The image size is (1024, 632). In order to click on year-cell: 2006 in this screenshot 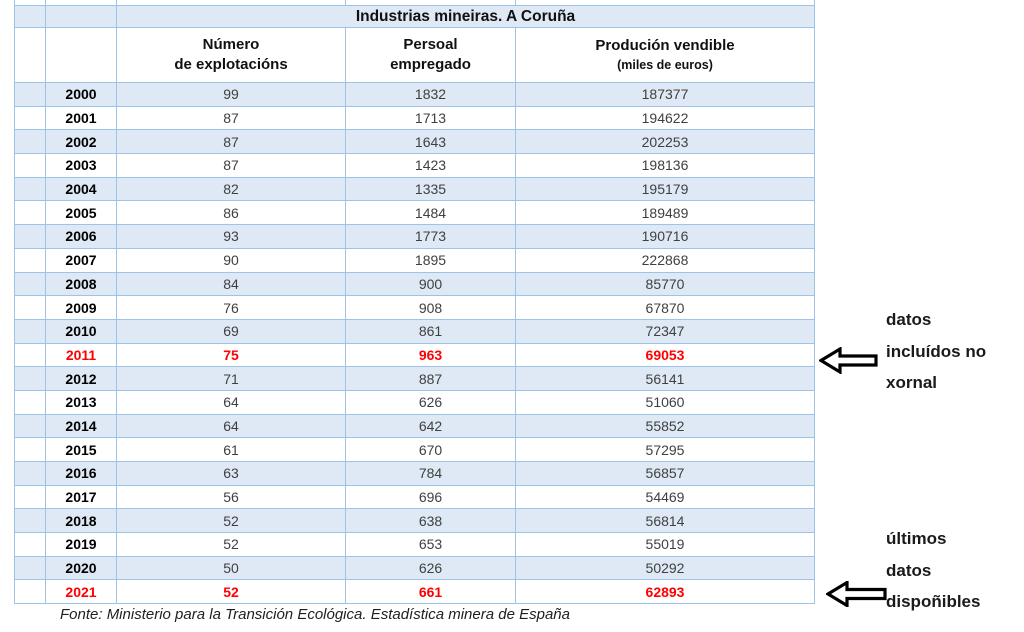, I will do `click(81, 236)`.